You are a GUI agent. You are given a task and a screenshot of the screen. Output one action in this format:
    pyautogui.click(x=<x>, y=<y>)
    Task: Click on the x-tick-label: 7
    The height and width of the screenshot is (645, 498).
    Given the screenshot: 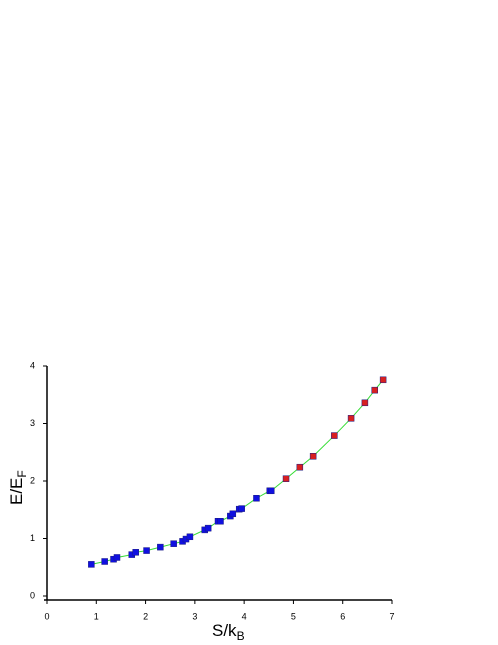 What is the action you would take?
    pyautogui.click(x=391, y=616)
    